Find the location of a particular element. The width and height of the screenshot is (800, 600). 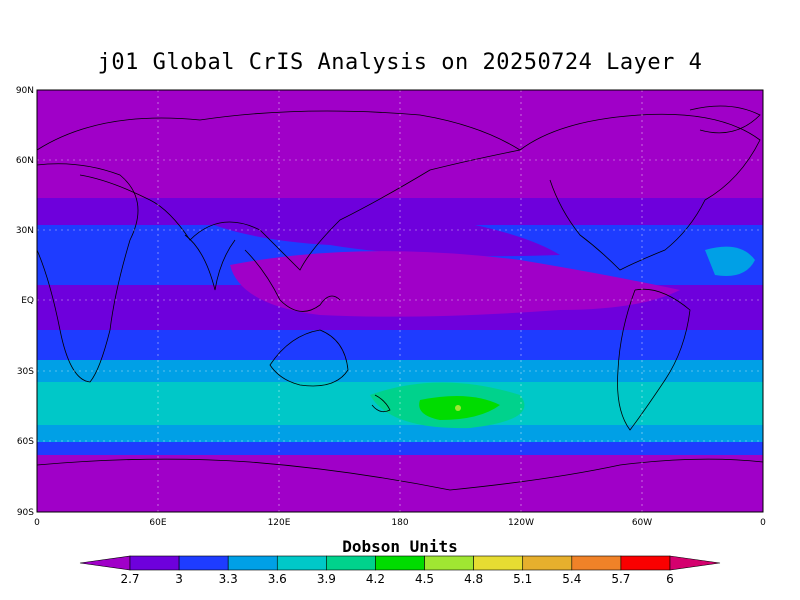

south-pacific-peak is located at coordinates (458, 408).